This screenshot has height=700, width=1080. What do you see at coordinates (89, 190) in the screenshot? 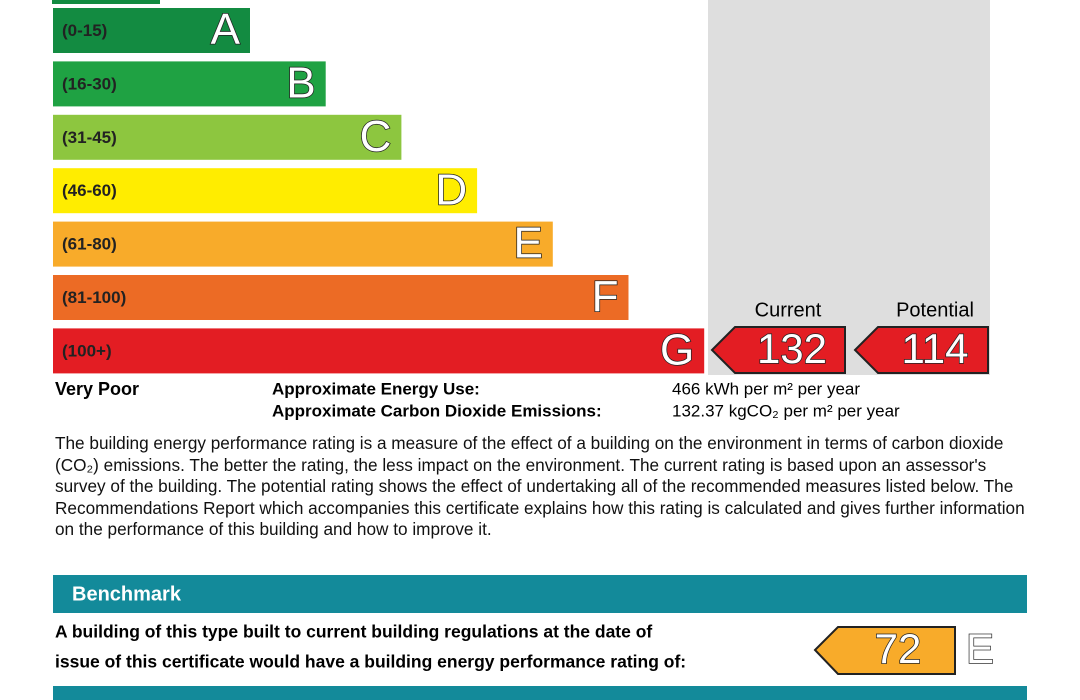
I see `band-range: (46-60)` at bounding box center [89, 190].